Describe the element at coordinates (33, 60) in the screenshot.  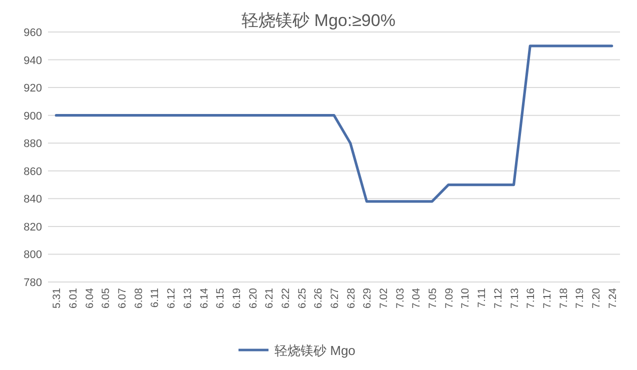
I see `y-tick-label: 940` at that location.